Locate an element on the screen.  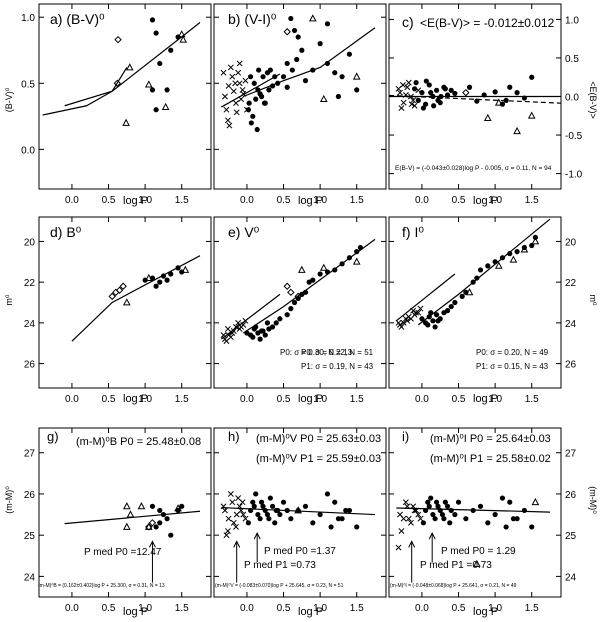
y-tick-label: -0.5 is located at coordinates (574, 136).